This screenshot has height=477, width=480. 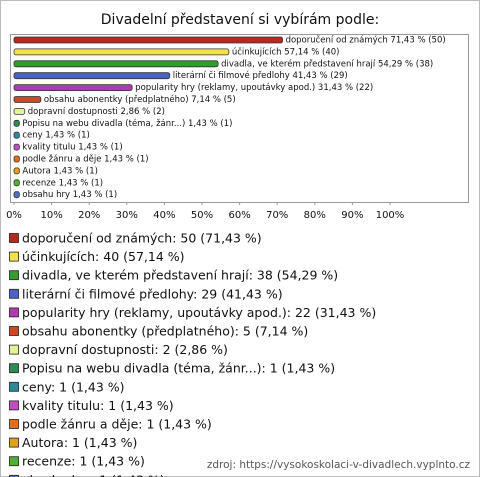 I want to click on bar-label: účinkujících 57,14 % (40), so click(x=286, y=51).